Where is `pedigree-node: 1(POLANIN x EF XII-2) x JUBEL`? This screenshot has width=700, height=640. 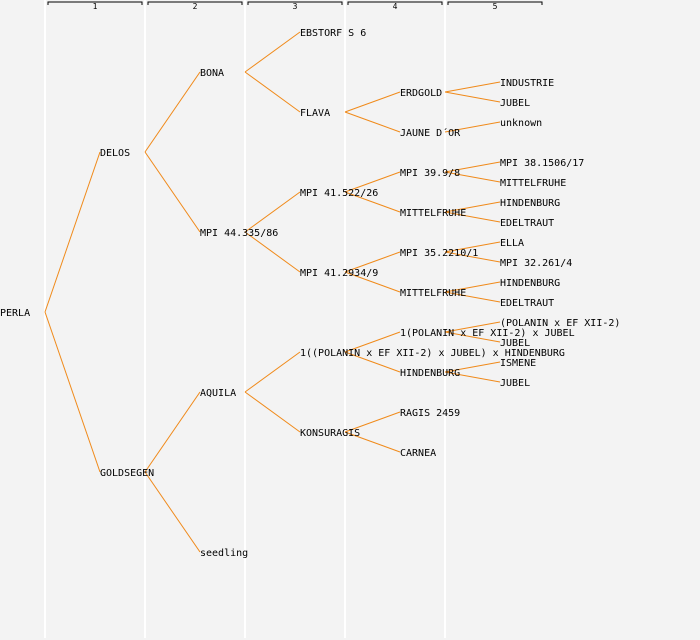
pedigree-node: 1(POLANIN x EF XII-2) x JUBEL is located at coordinates (487, 333).